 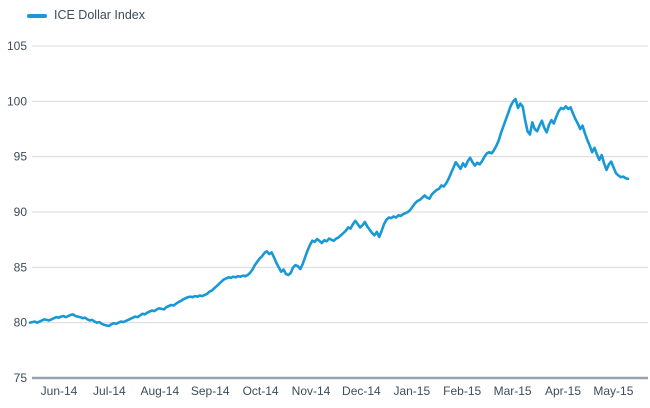 What do you see at coordinates (361, 391) in the screenshot?
I see `x-tick-label: Dec-14` at bounding box center [361, 391].